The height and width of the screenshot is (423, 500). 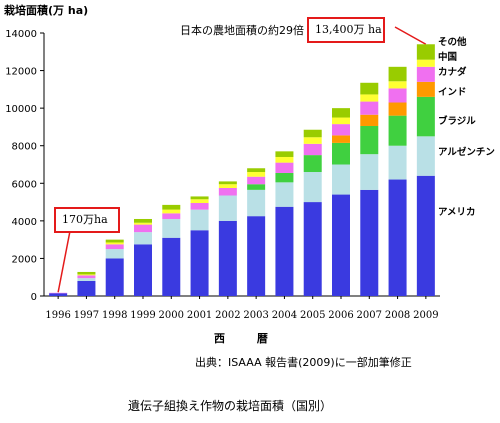 What do you see at coordinates (227, 315) in the screenshot?
I see `x-tick-label: 2002` at bounding box center [227, 315].